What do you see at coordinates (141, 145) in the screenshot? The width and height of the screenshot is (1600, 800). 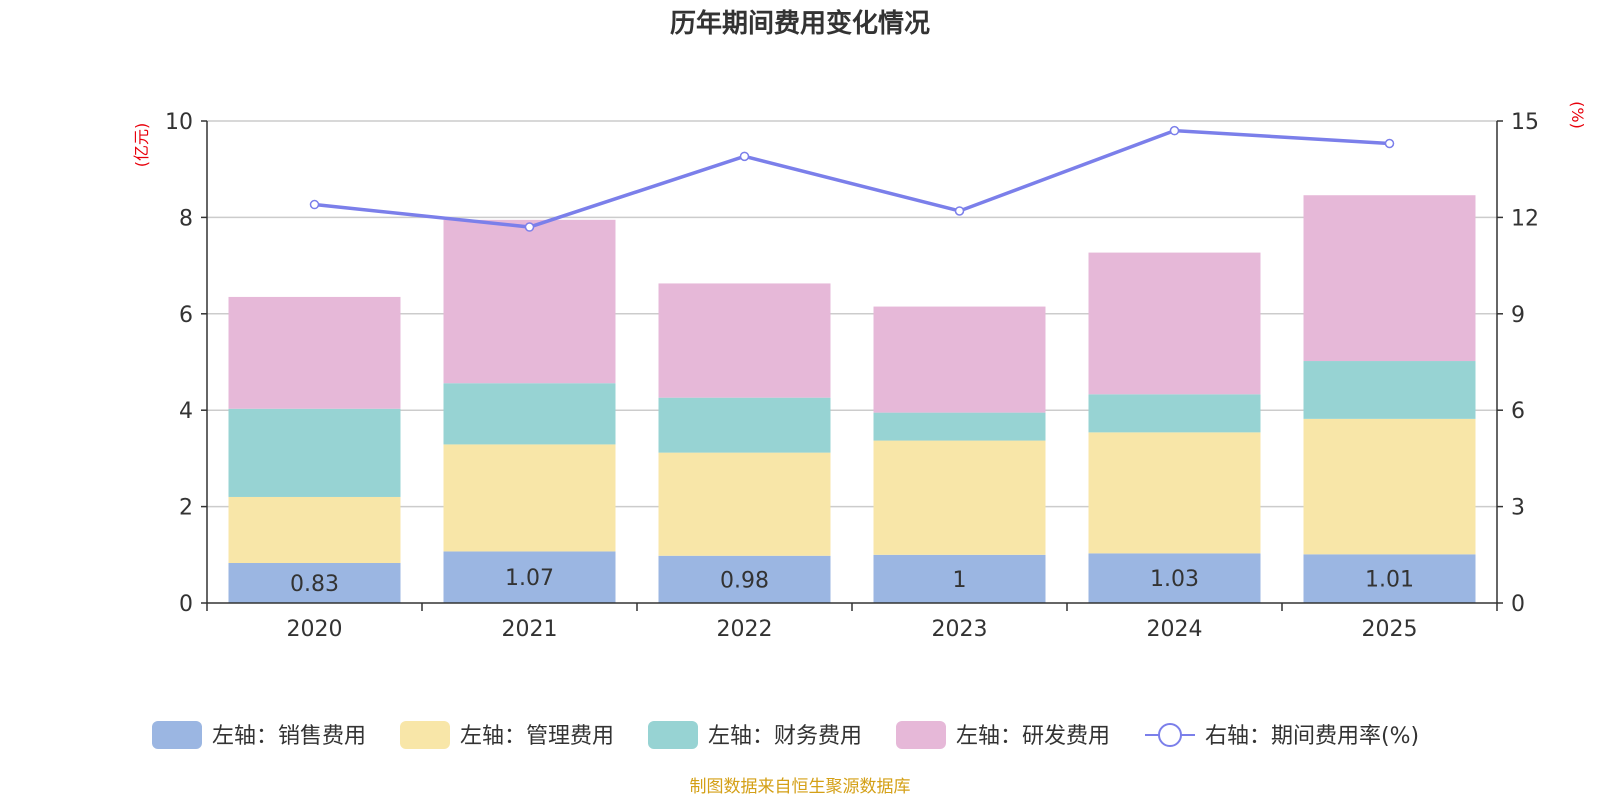 I see `left-axis-unit: (亿元)` at bounding box center [141, 145].